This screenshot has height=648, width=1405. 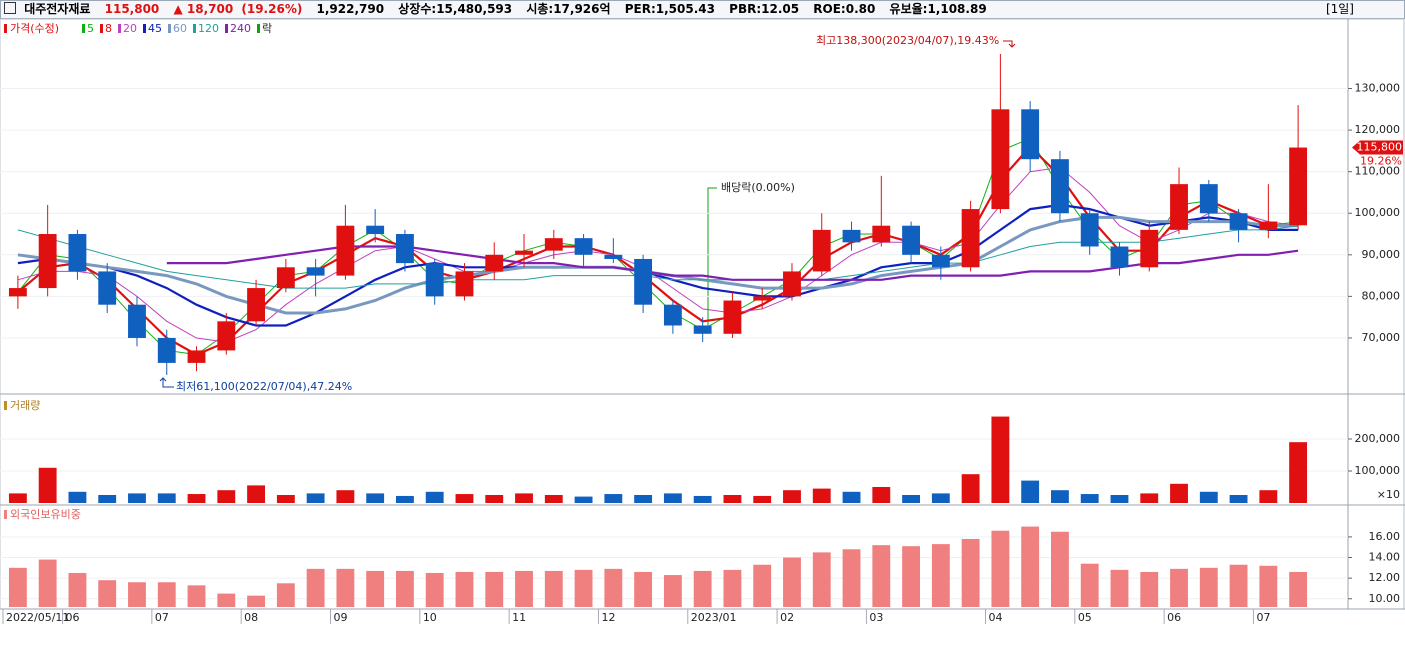 What do you see at coordinates (267, 28) in the screenshot?
I see `legend-label: 락` at bounding box center [267, 28].